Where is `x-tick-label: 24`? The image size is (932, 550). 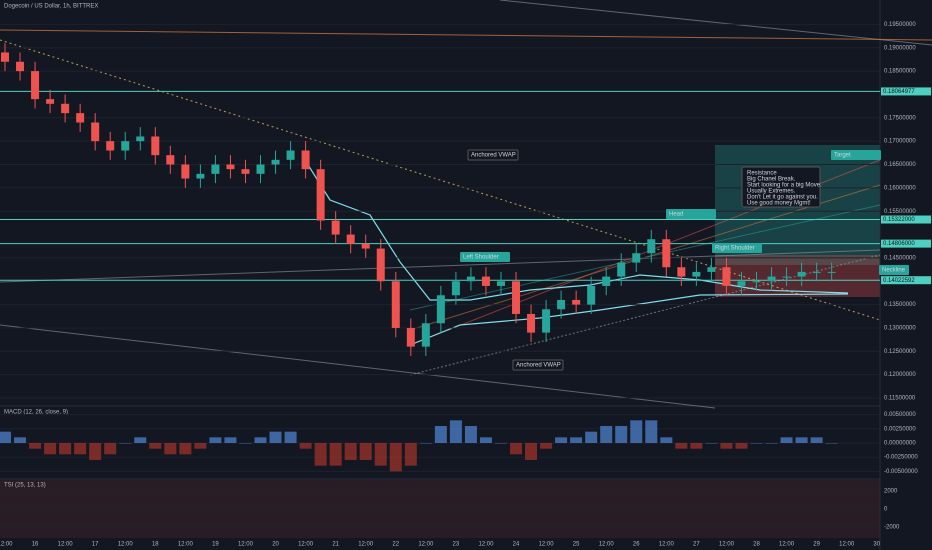 x-tick-label: 24 is located at coordinates (516, 545).